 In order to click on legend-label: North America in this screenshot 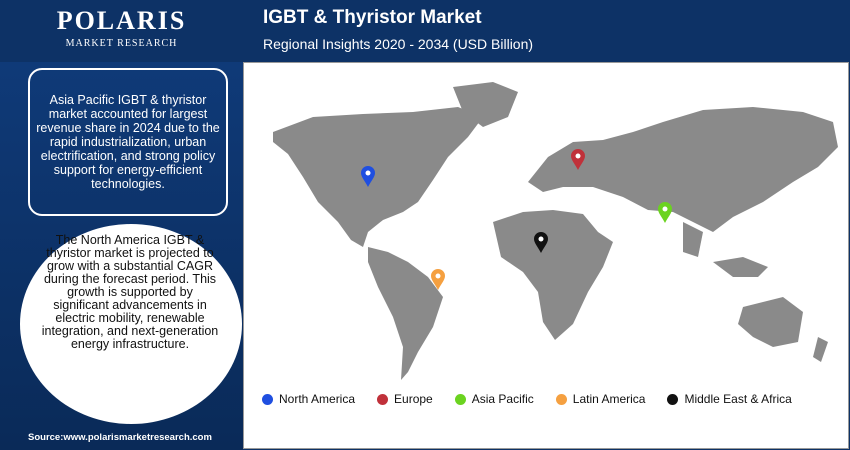, I will do `click(317, 399)`.